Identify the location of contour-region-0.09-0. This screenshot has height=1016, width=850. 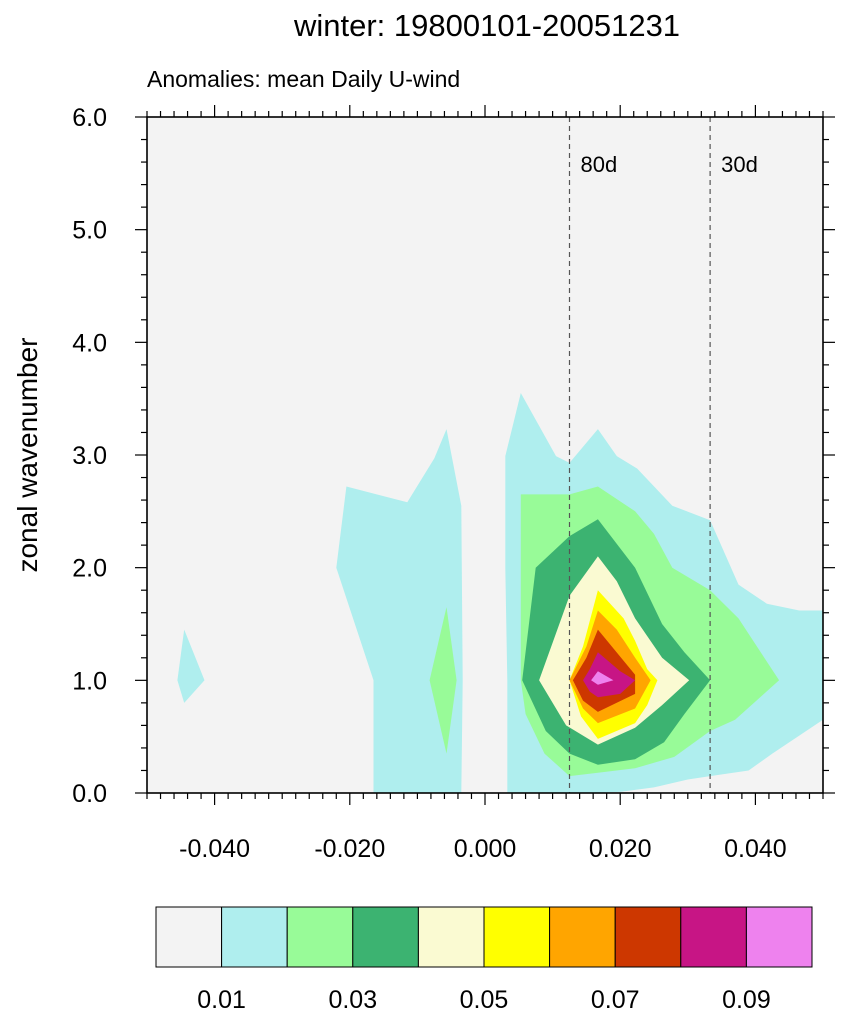
(602, 678).